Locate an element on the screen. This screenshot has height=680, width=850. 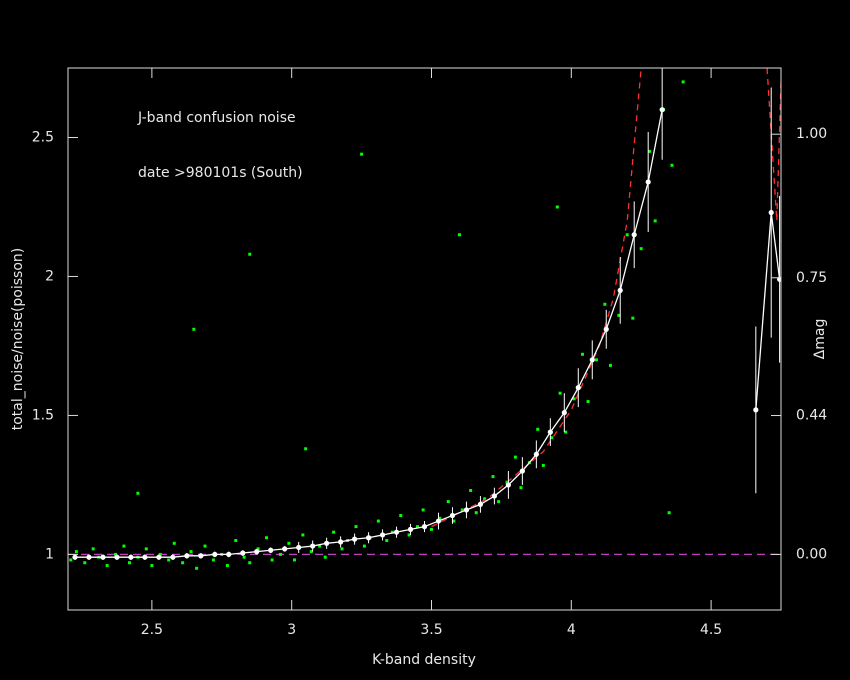
x-tick-label: 3 is located at coordinates (291, 630).